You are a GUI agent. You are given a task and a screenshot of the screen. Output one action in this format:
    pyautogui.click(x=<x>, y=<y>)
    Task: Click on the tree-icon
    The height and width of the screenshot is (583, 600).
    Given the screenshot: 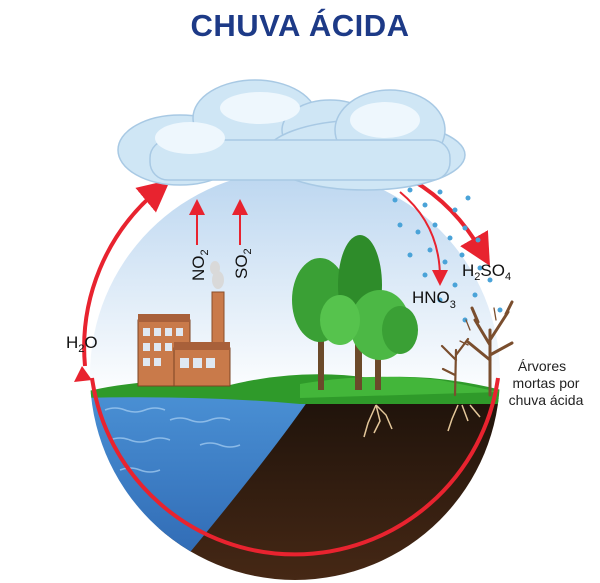 What is the action you would take?
    pyautogui.click(x=355, y=312)
    